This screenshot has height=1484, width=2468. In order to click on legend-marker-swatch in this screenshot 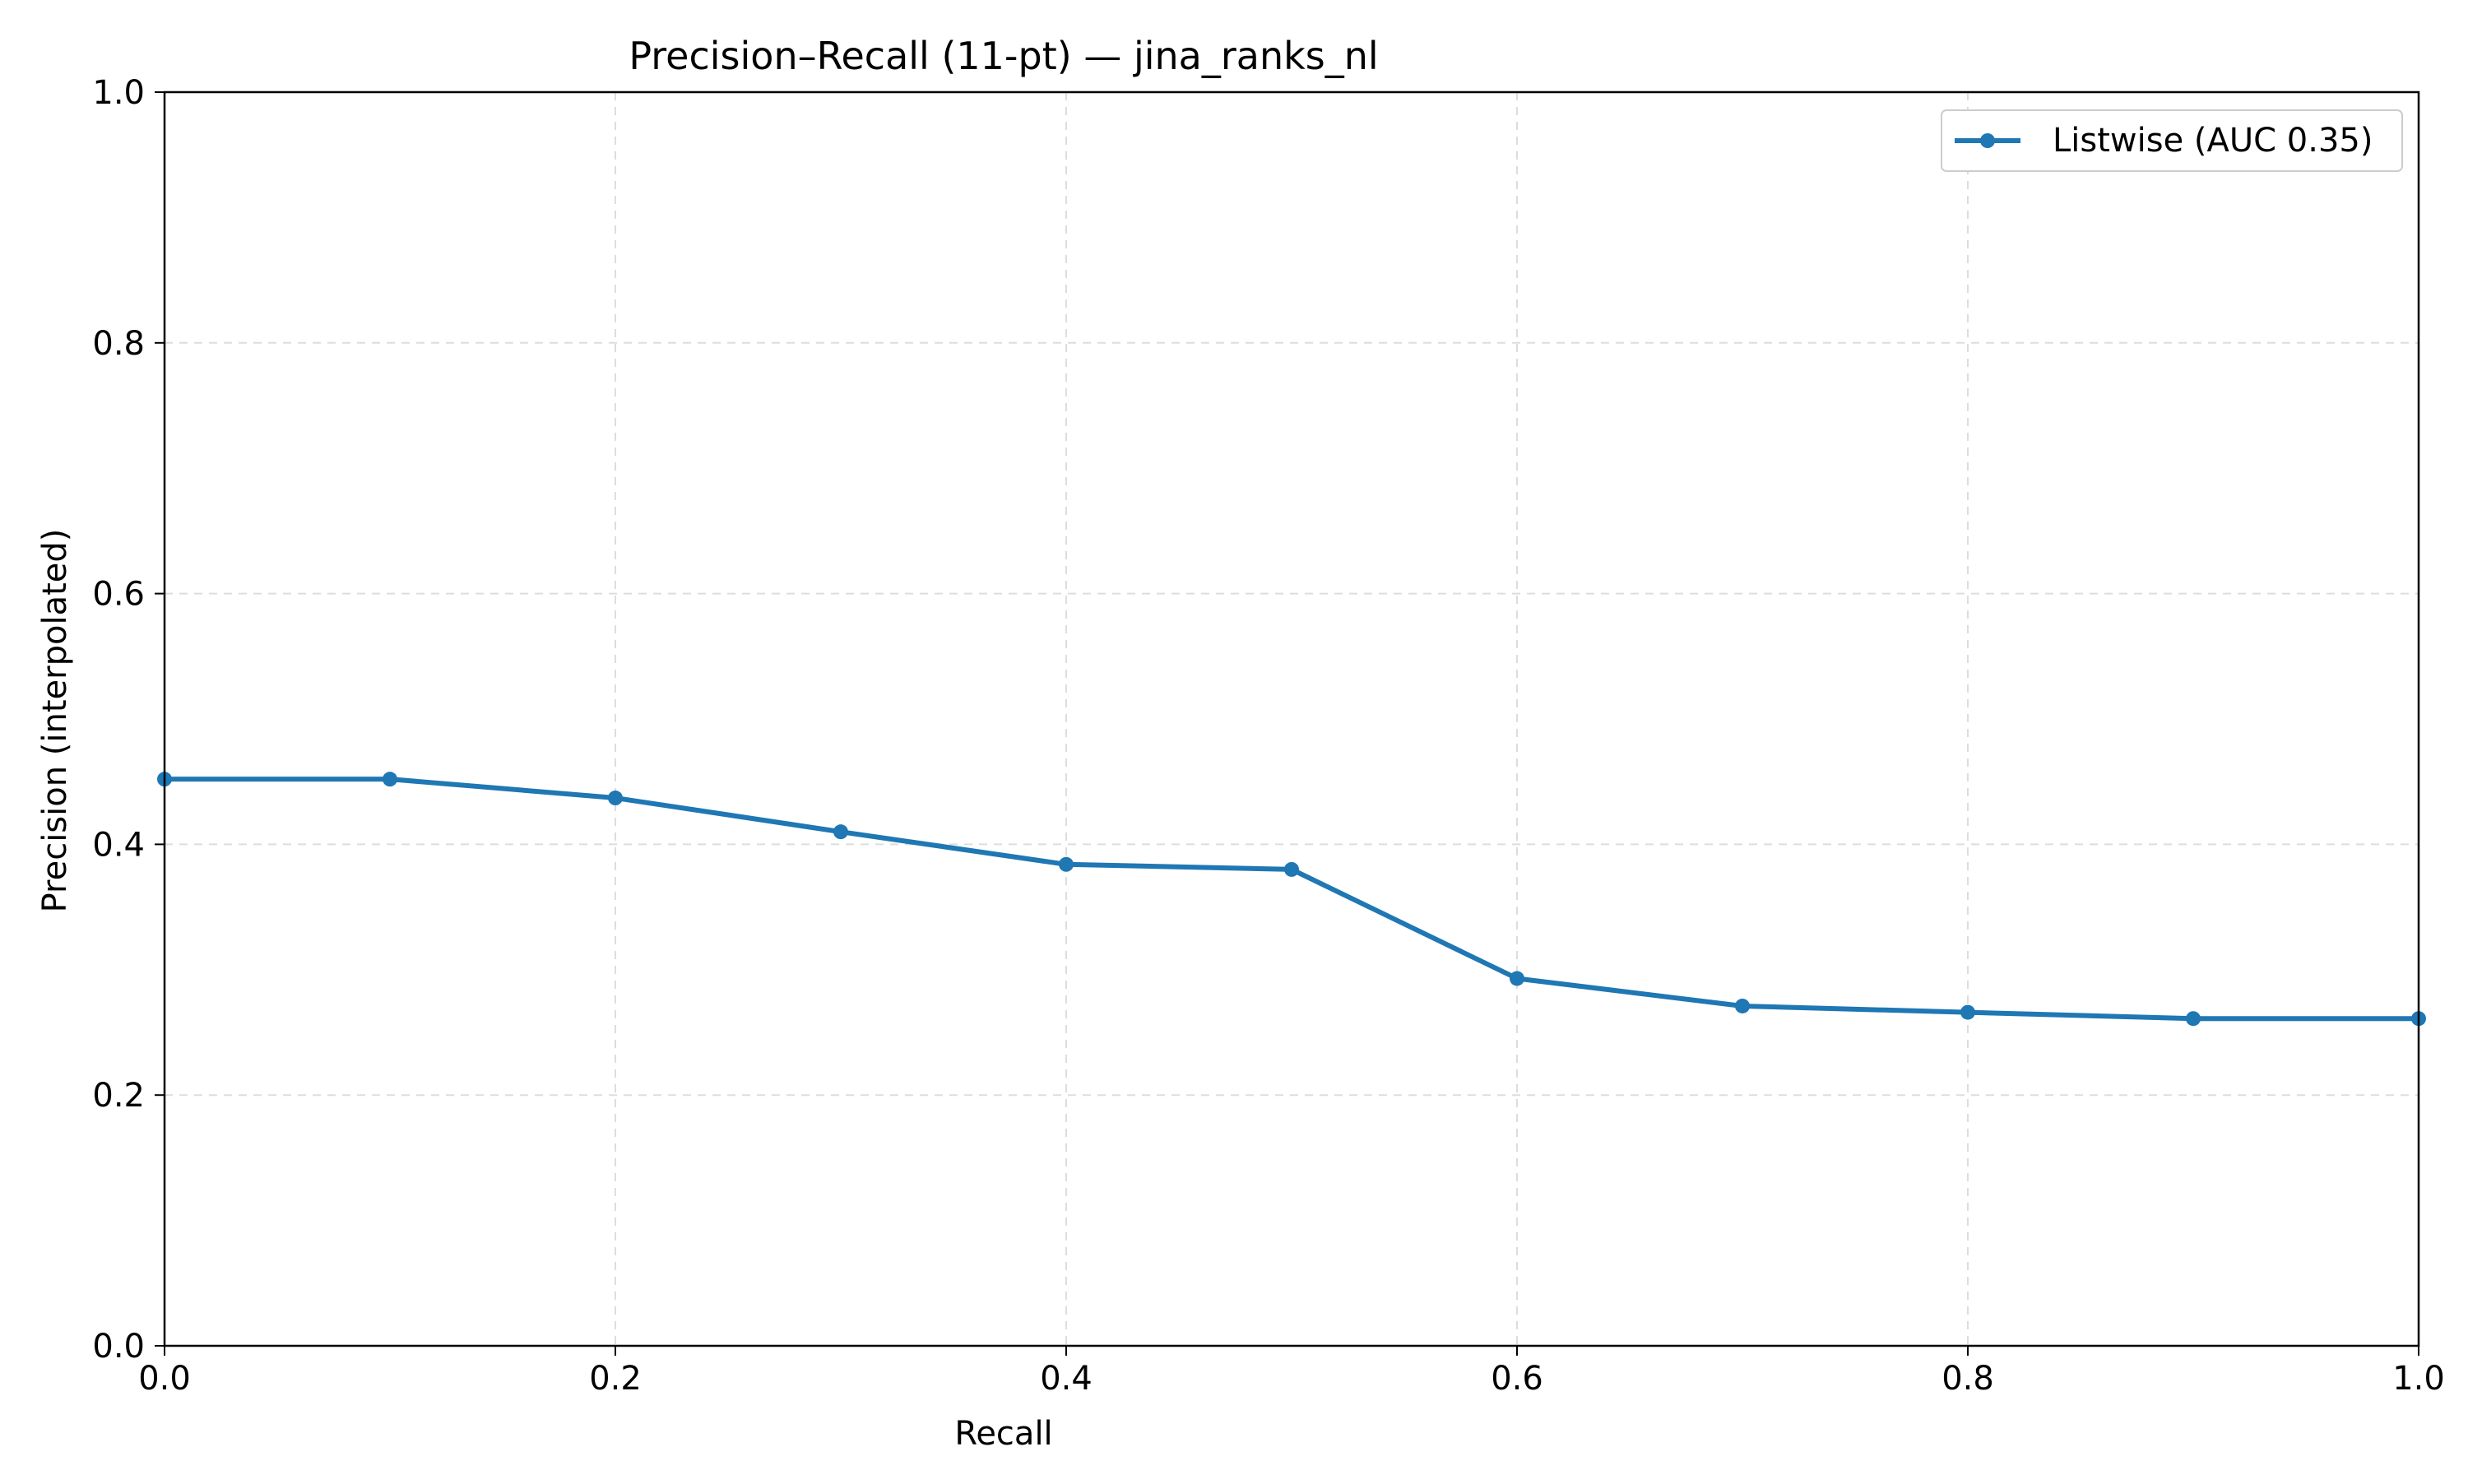, I will do `click(1987, 140)`.